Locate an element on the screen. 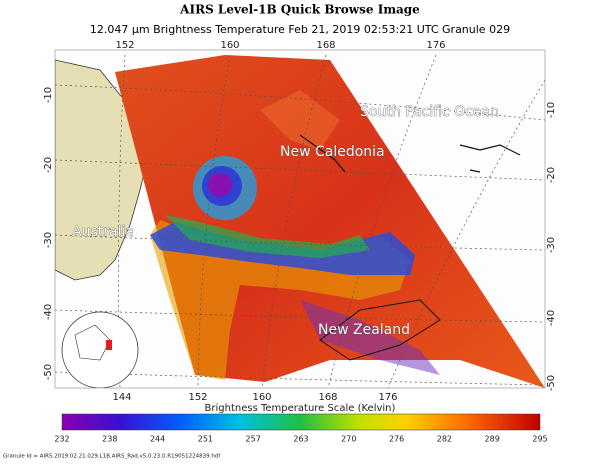  colorbar-tick-label: 257 is located at coordinates (253, 439).